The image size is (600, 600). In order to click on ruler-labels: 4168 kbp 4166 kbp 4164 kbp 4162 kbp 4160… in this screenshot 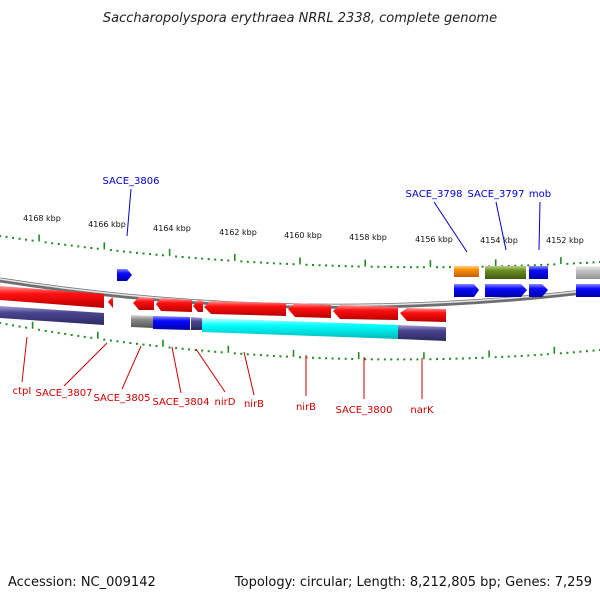, I will do `click(303, 229)`.